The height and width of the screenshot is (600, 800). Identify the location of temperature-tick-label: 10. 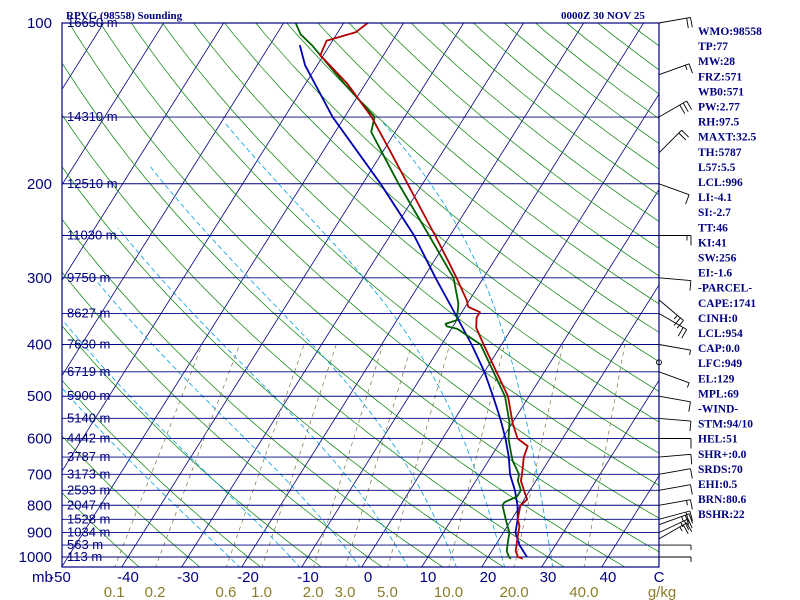
(428, 577).